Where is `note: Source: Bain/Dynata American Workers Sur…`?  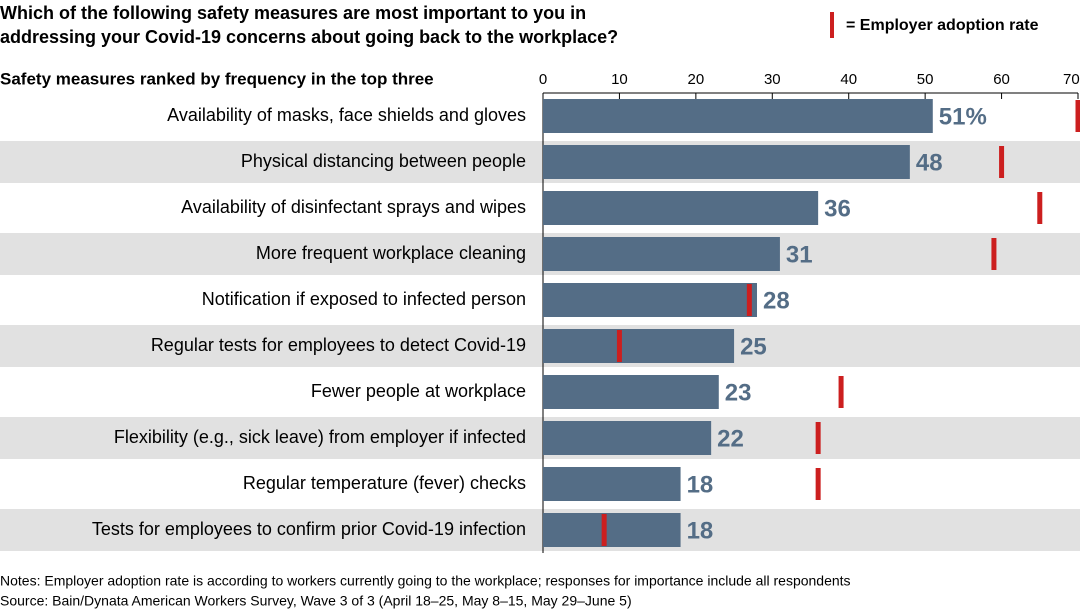 note: Source: Bain/Dynata American Workers Sur… is located at coordinates (316, 601).